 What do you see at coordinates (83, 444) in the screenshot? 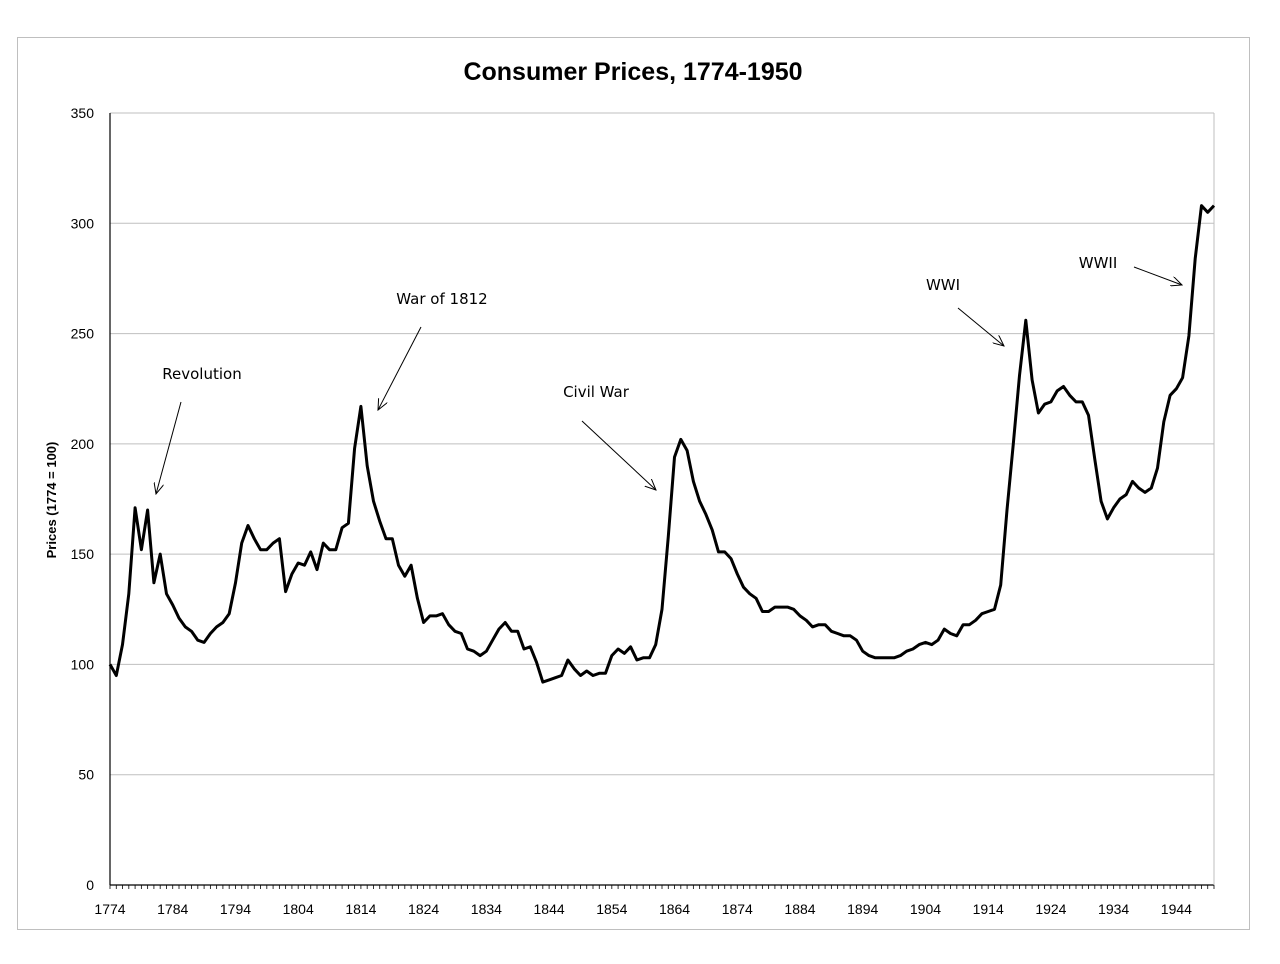
I see `y-tick-label-200: 200` at bounding box center [83, 444].